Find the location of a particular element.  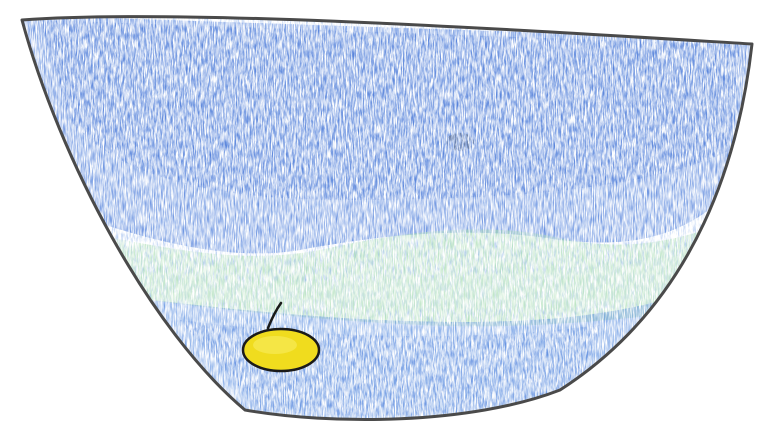

fruit-stem is located at coordinates (274, 315).